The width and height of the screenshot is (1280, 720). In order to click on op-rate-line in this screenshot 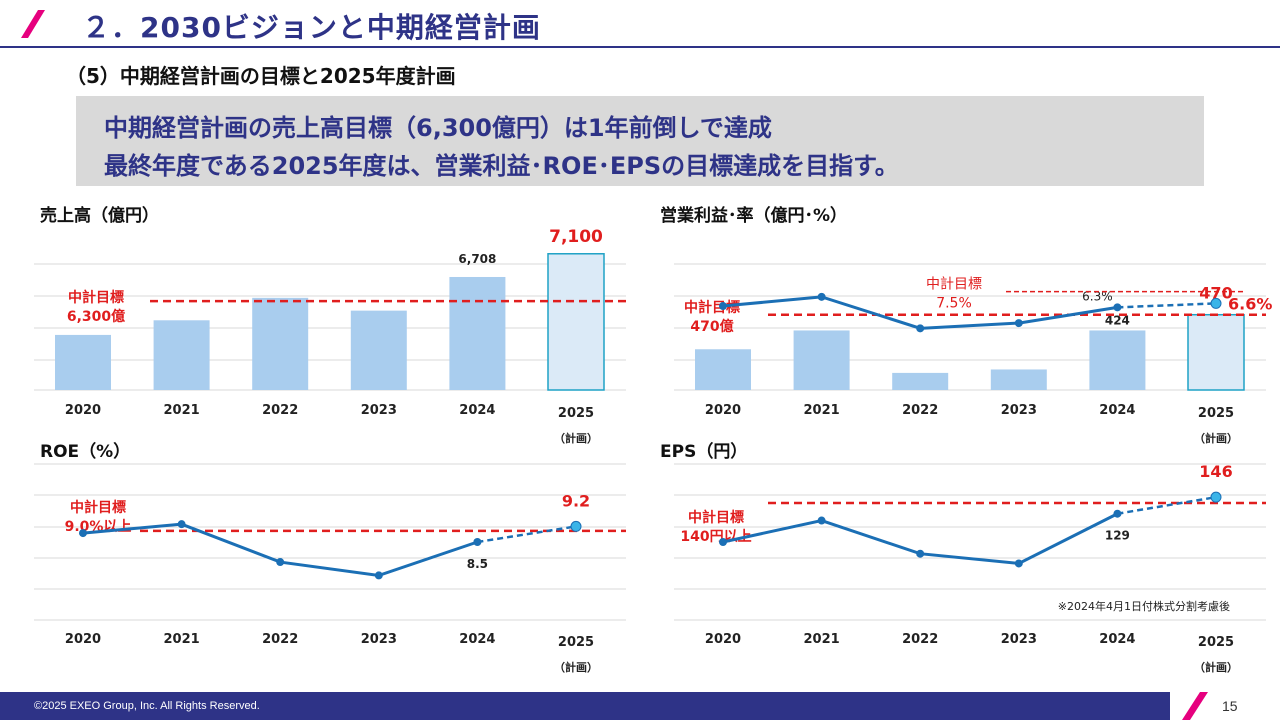, I will do `click(920, 312)`.